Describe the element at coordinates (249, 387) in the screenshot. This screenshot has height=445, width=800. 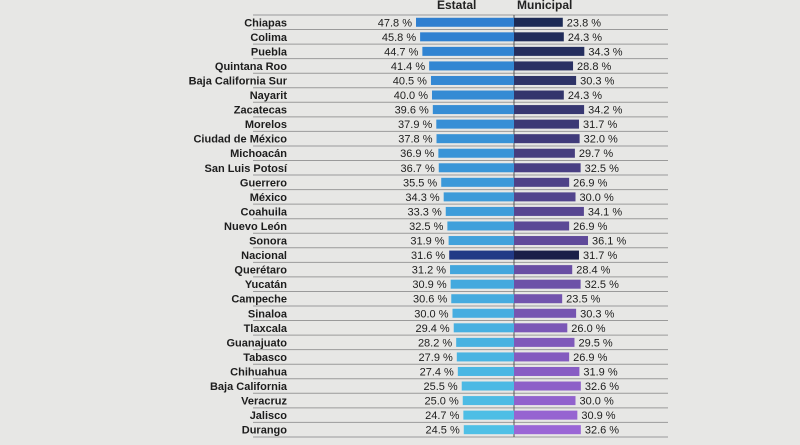
I see `category-label: Baja California` at that location.